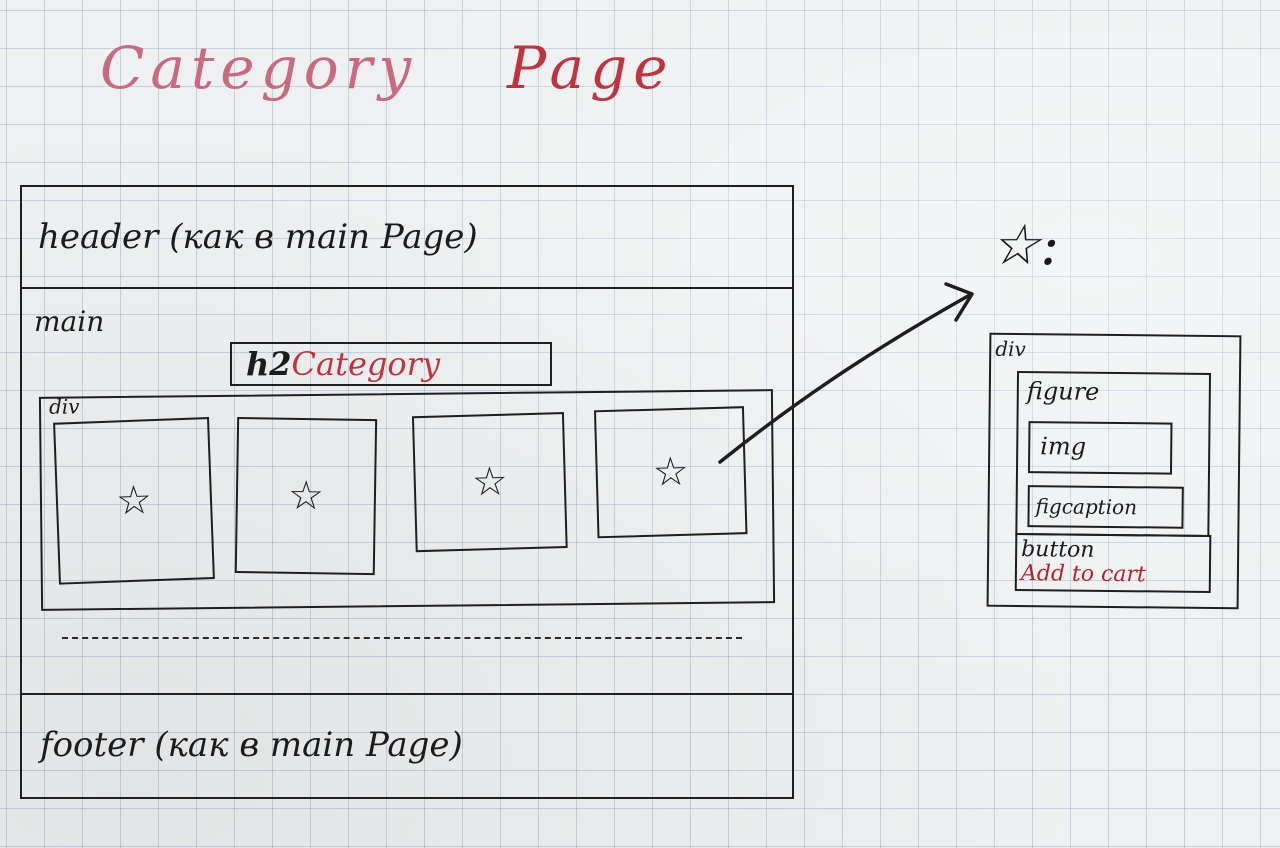  I want to click on figure-label: figure, so click(1063, 391).